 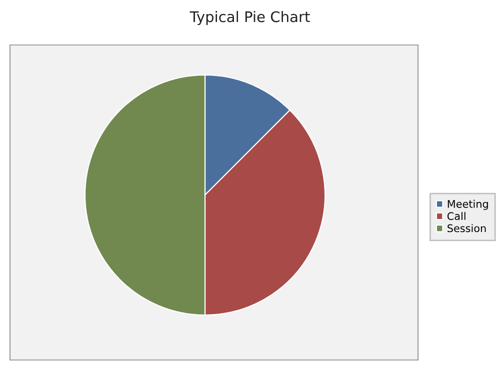 What do you see at coordinates (250, 18) in the screenshot?
I see `chart-title: Typical Pie Chart` at bounding box center [250, 18].